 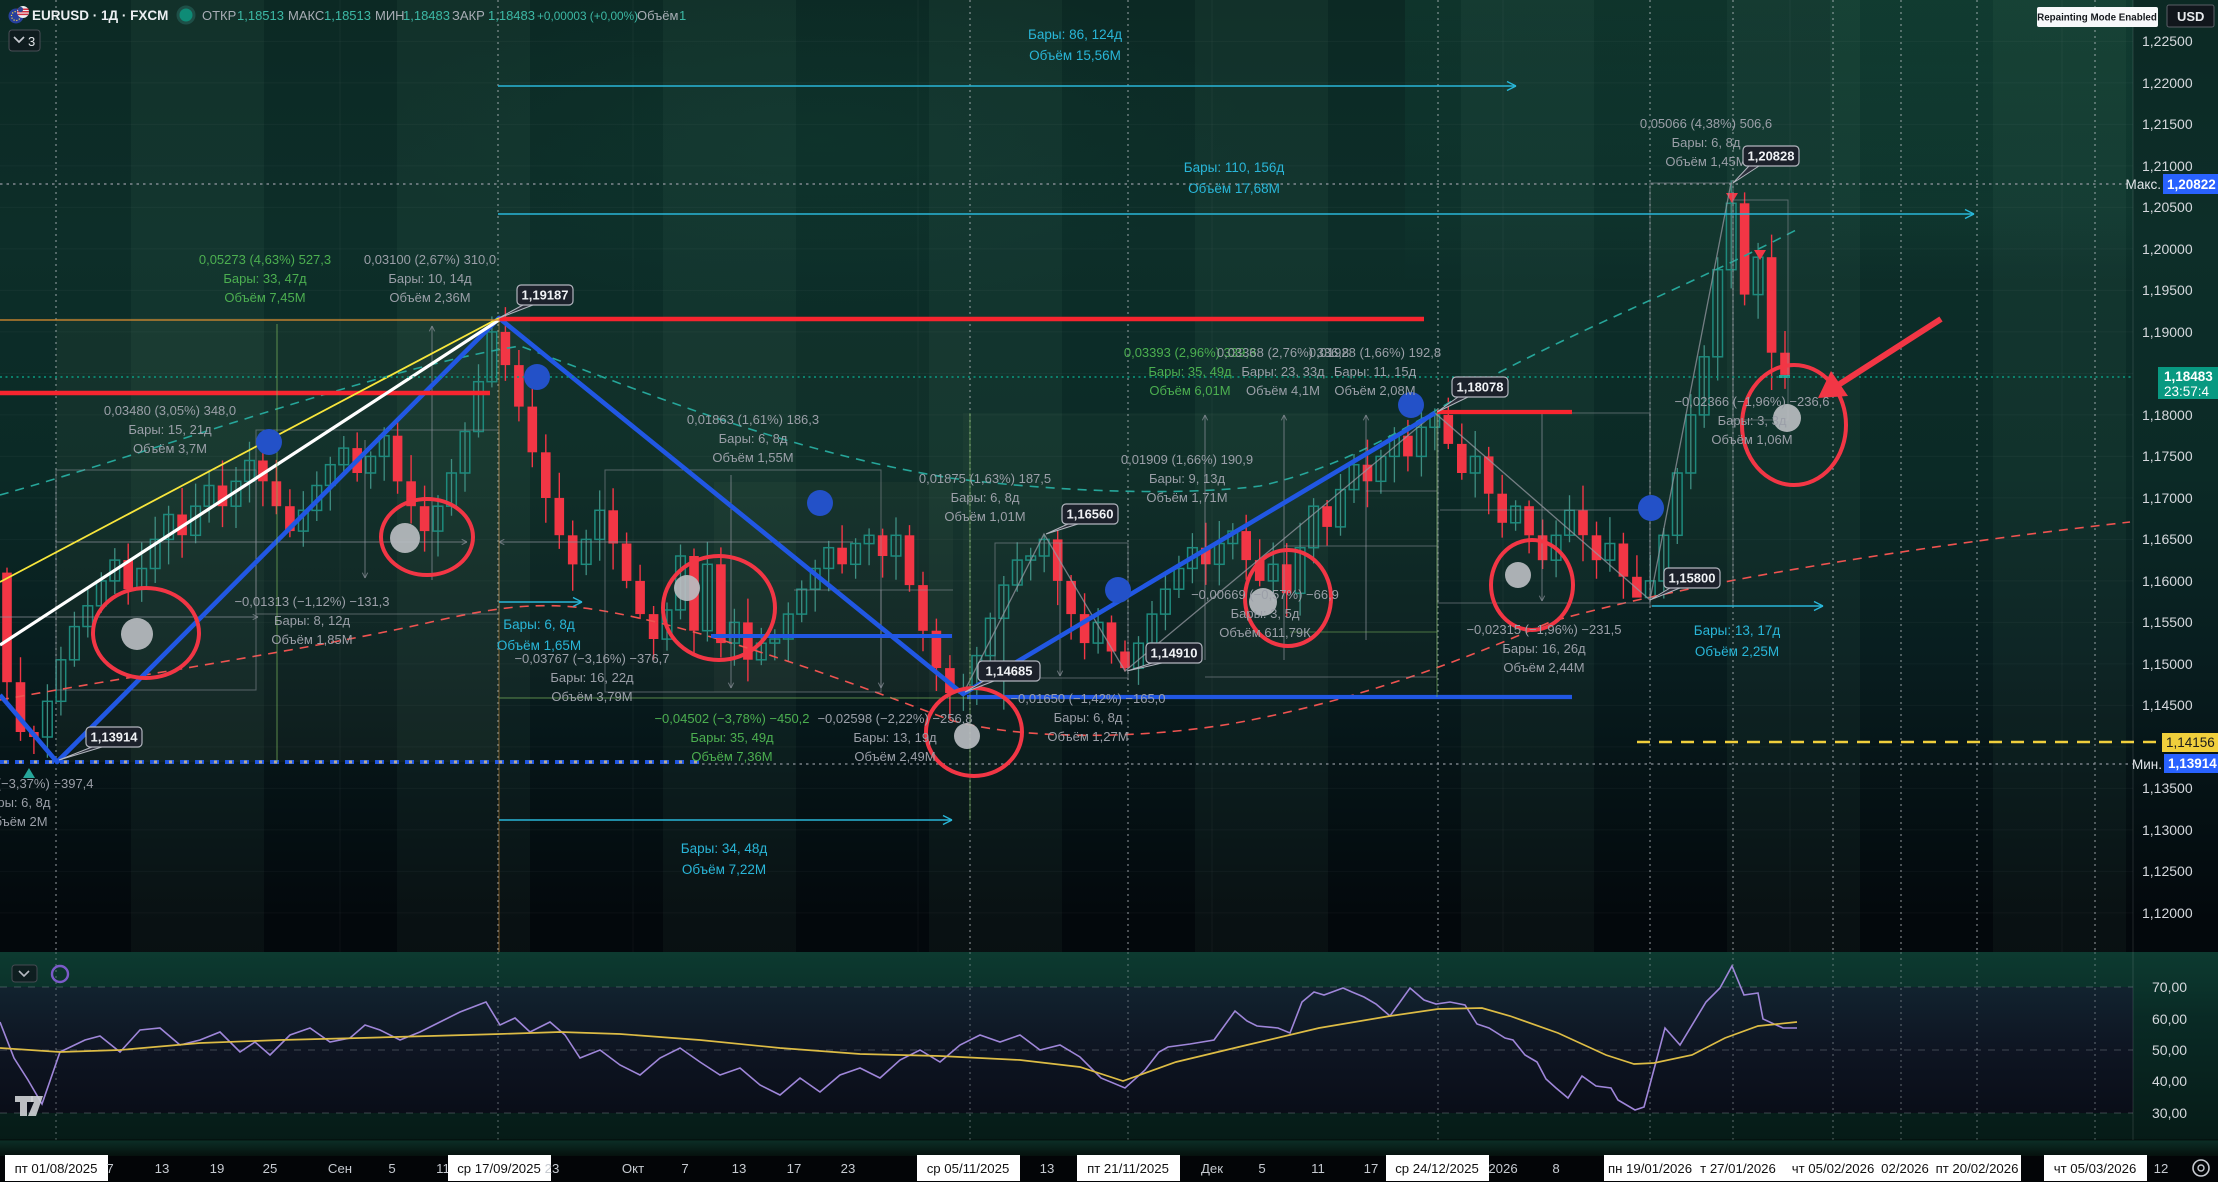 I want to click on svg-text: 1,12500, so click(x=2167, y=871).